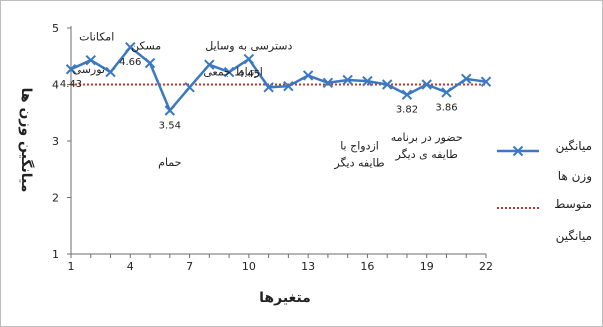 This screenshot has height=327, width=603. What do you see at coordinates (89, 69) in the screenshot?
I see `category-annotation: نورسی` at bounding box center [89, 69].